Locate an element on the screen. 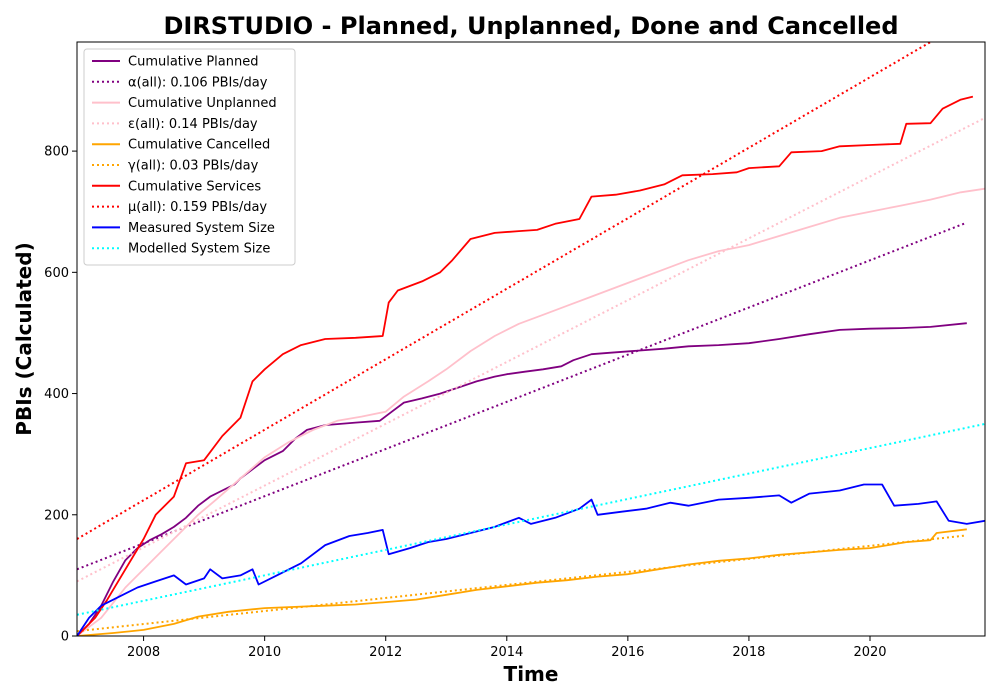  x-axis-label: Time is located at coordinates (531, 674).